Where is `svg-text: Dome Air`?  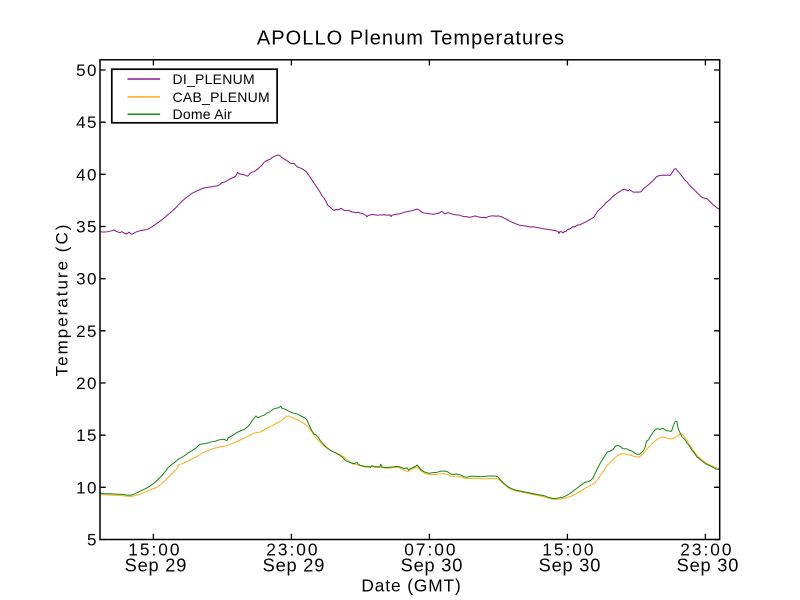 svg-text: Dome Air is located at coordinates (203, 114).